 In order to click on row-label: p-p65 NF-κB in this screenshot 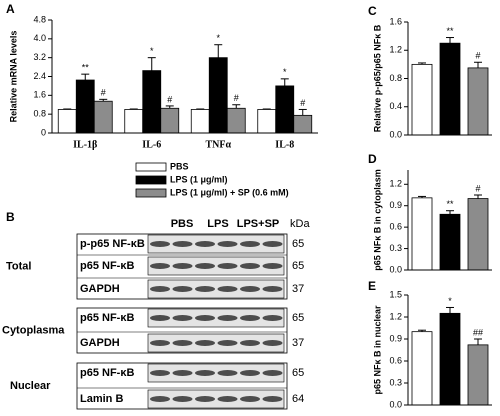, I will do `click(112, 244)`.